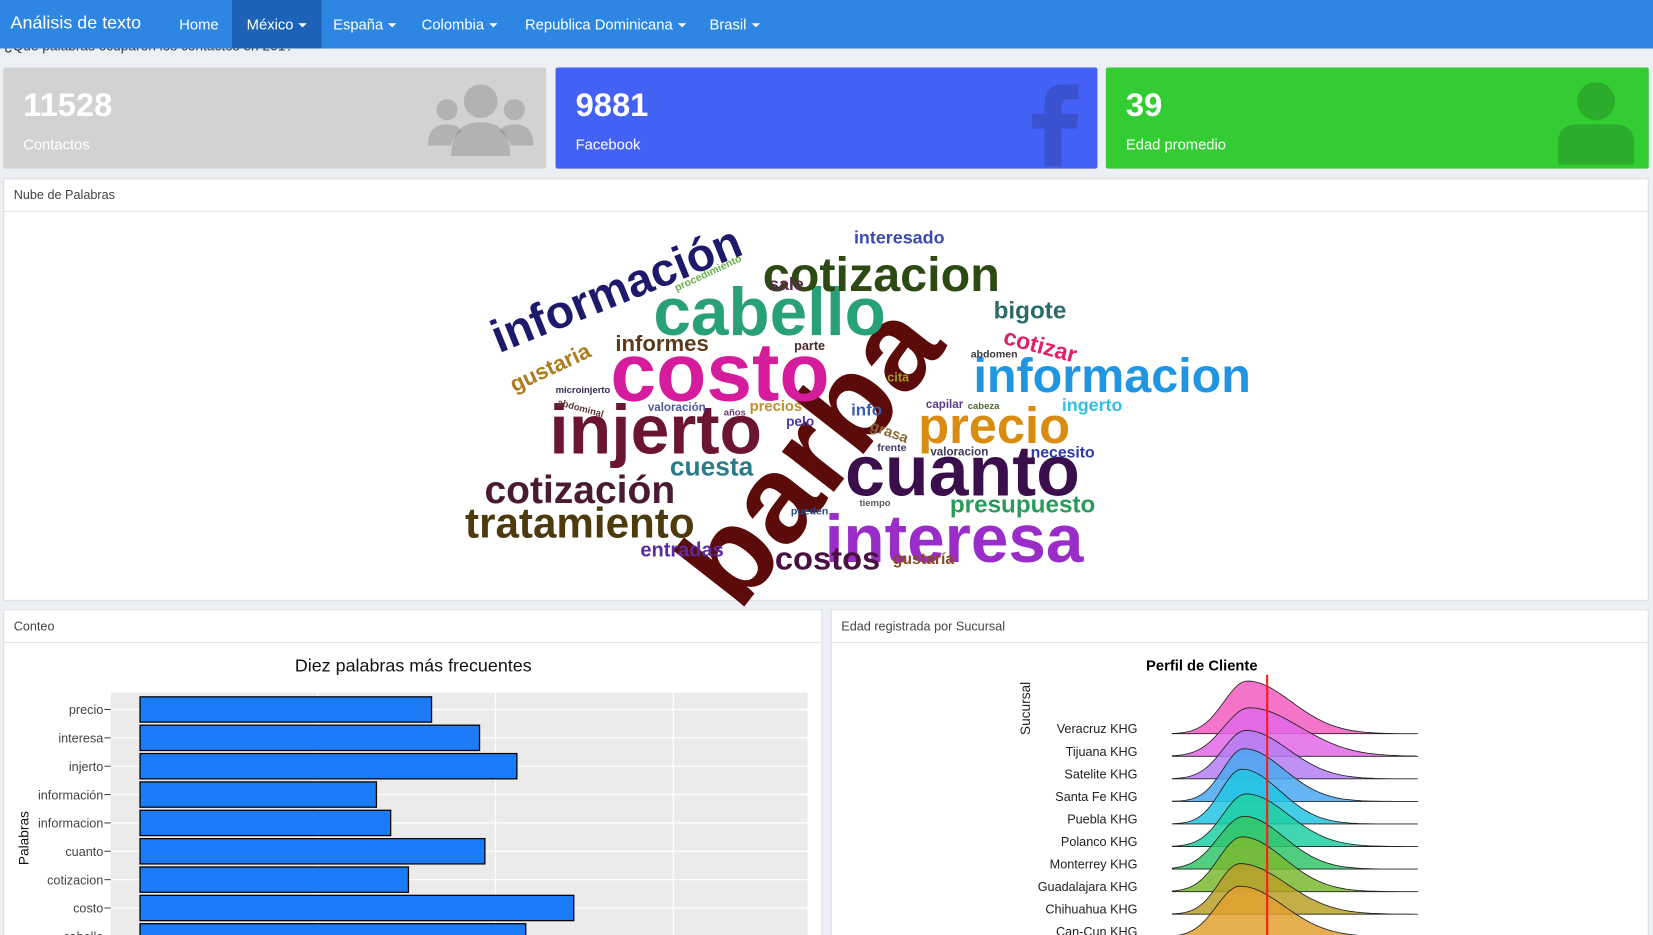 This screenshot has height=935, width=1653. I want to click on cloud-word: cabello, so click(769, 312).